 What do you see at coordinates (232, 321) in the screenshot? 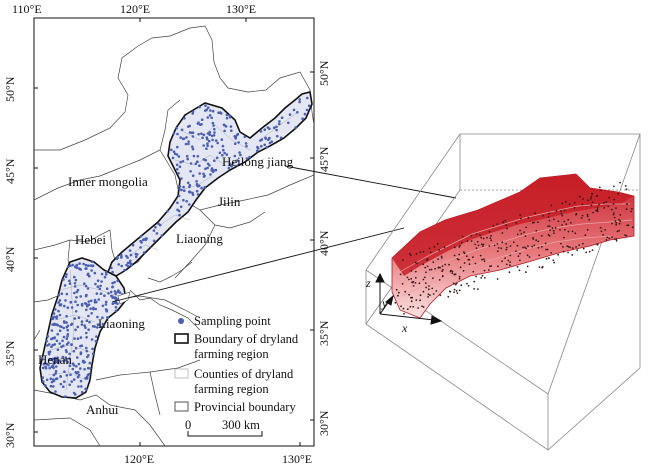
I see `legend-sampling-point: Sampling point` at bounding box center [232, 321].